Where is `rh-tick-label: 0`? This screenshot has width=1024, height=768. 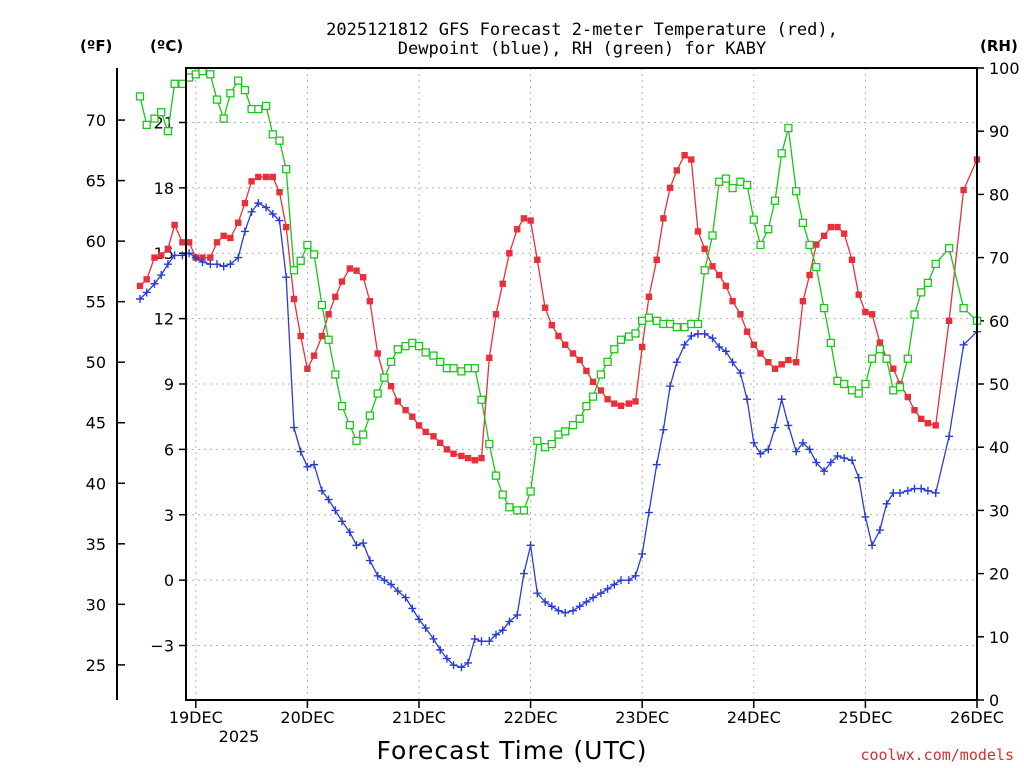
rh-tick-label: 0 is located at coordinates (994, 700).